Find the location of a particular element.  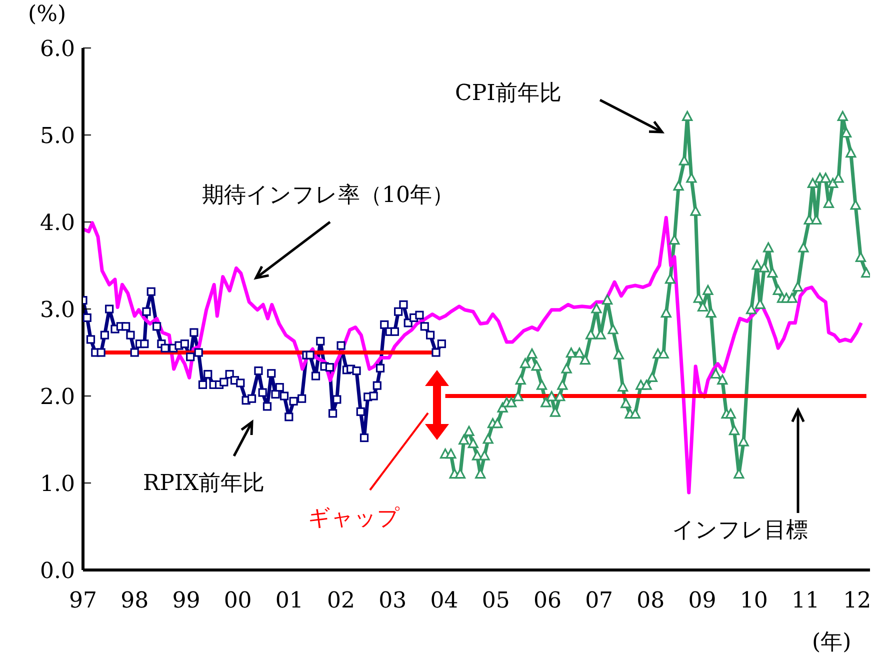

x-tick-label: 06 is located at coordinates (547, 601).